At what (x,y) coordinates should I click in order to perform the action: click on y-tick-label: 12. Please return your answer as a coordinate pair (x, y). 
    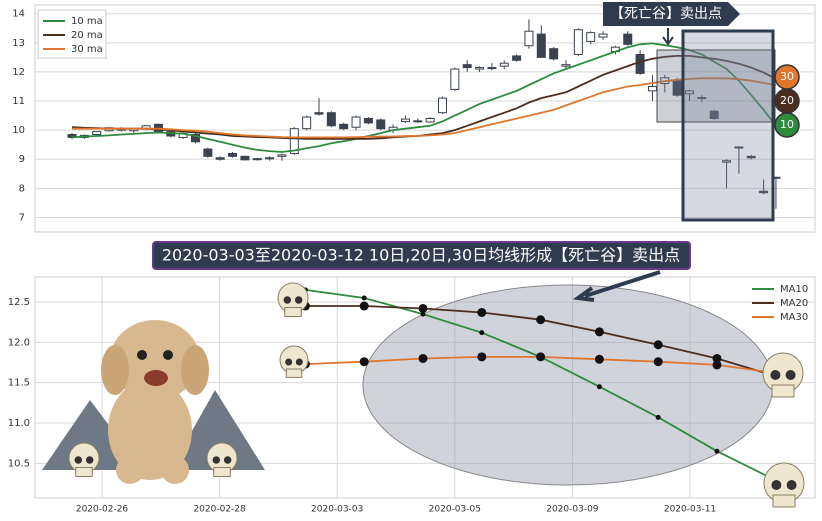
    Looking at the image, I should click on (18, 72).